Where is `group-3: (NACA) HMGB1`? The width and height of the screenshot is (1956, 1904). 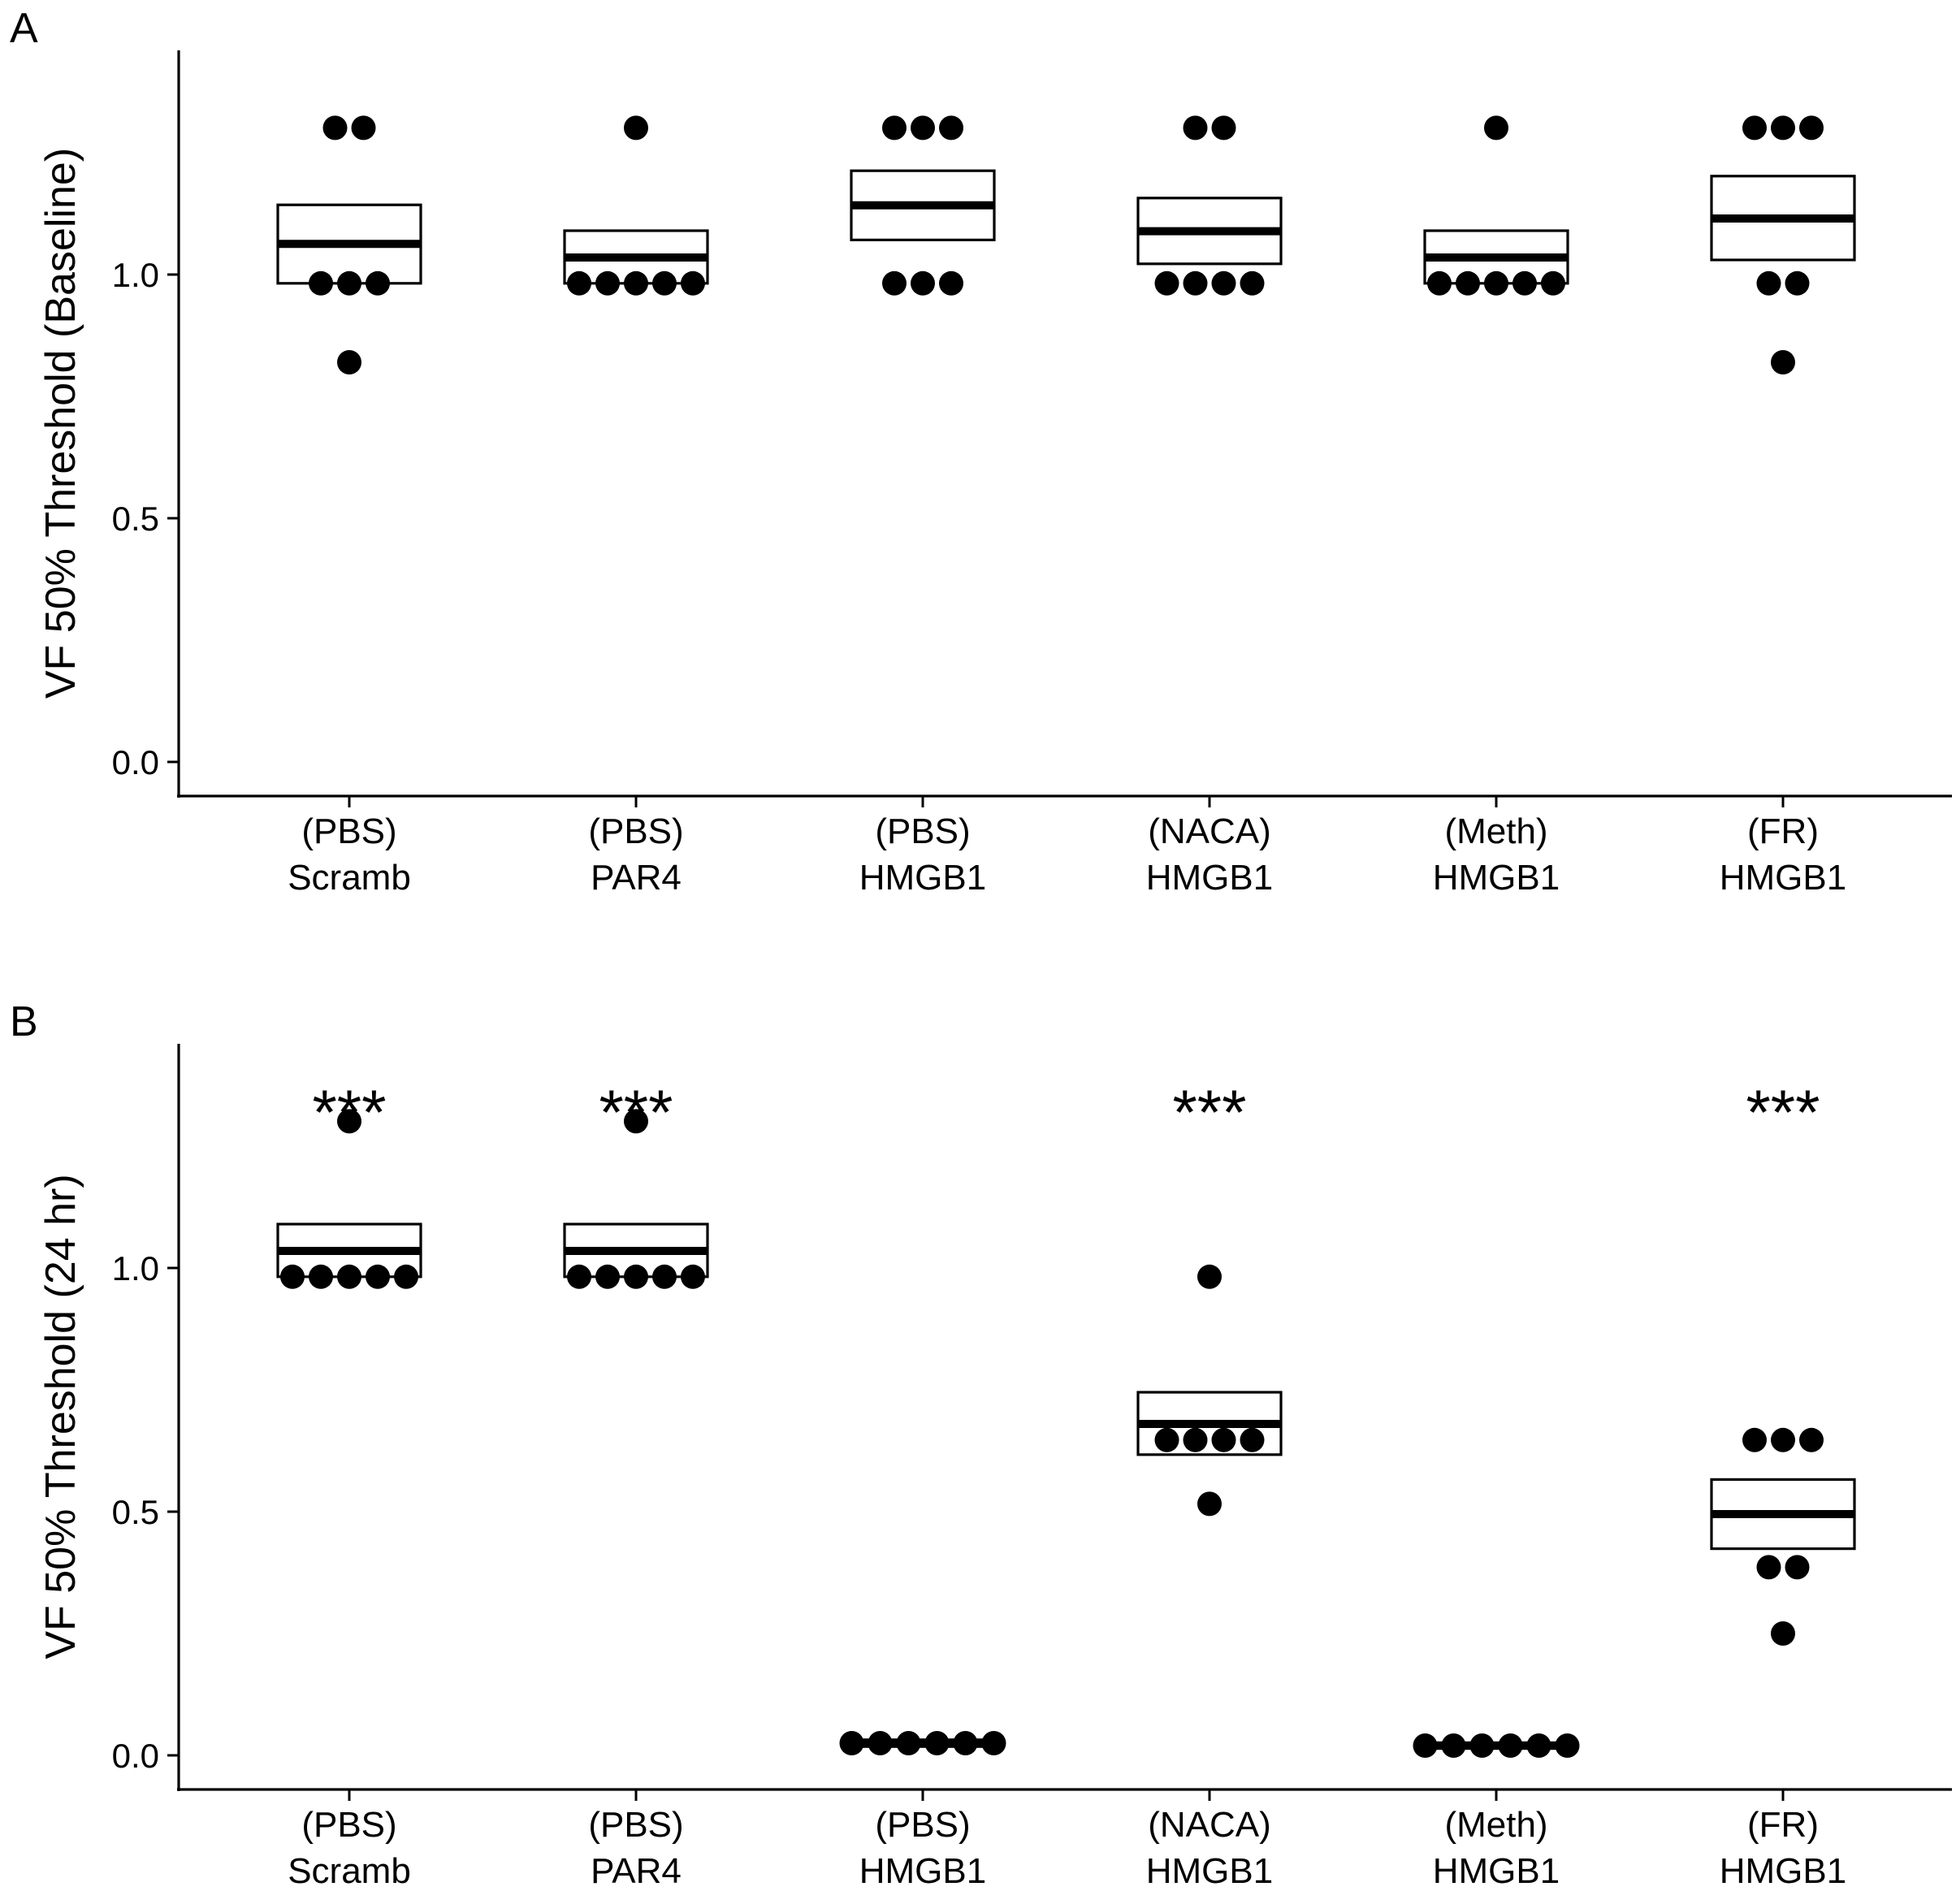 group-3: (NACA) HMGB1 is located at coordinates (1209, 507).